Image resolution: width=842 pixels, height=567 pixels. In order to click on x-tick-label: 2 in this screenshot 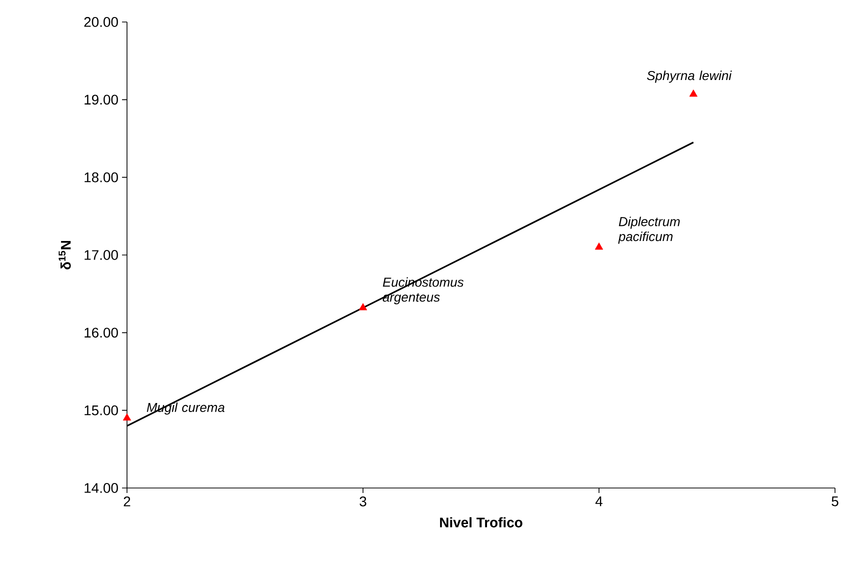, I will do `click(127, 501)`.